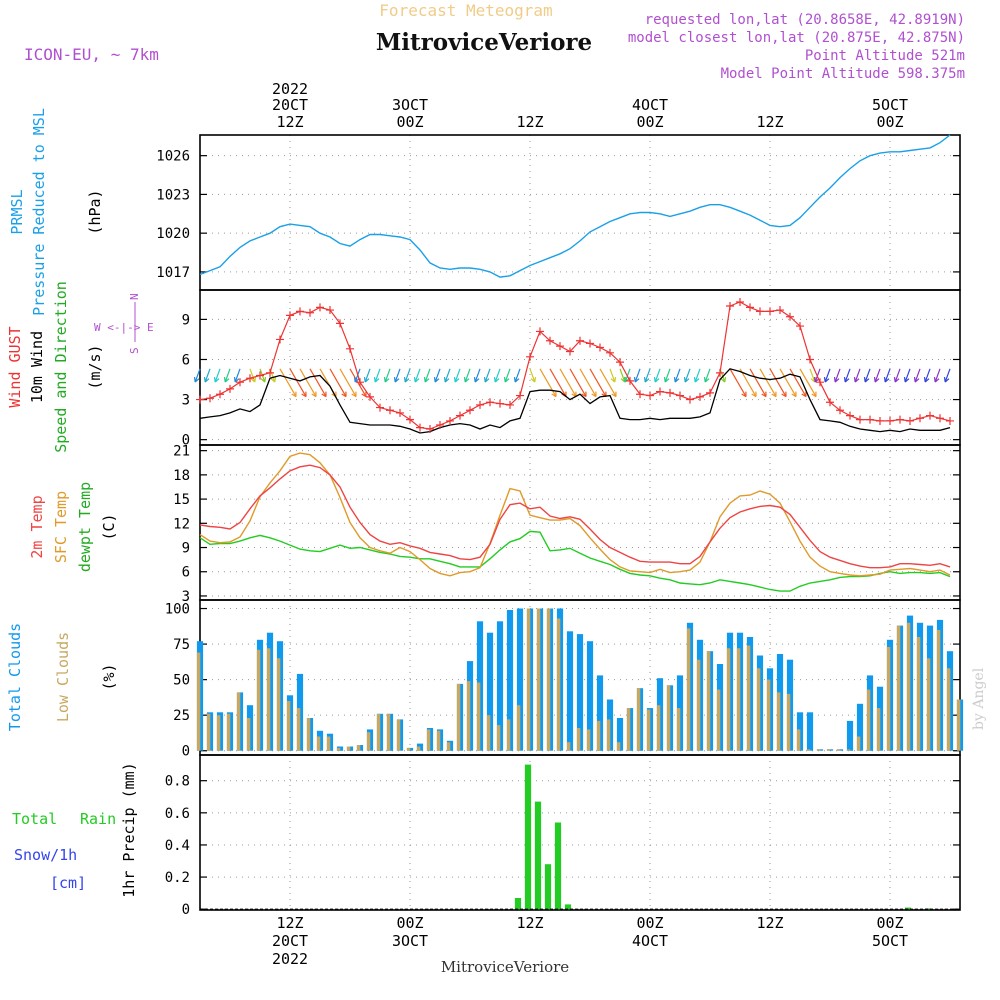 Image resolution: width=1000 pixels, height=1000 pixels. Describe the element at coordinates (95, 211) in the screenshot. I see `pressure-unit: (hPa)` at that location.